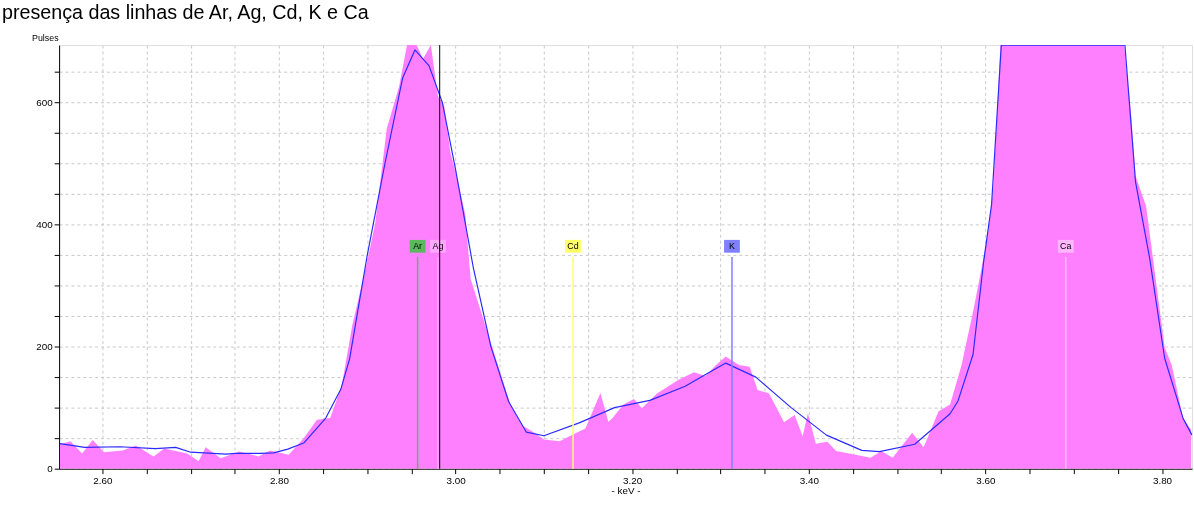 The image size is (1194, 509). I want to click on x-tick-label: 3.00, so click(456, 480).